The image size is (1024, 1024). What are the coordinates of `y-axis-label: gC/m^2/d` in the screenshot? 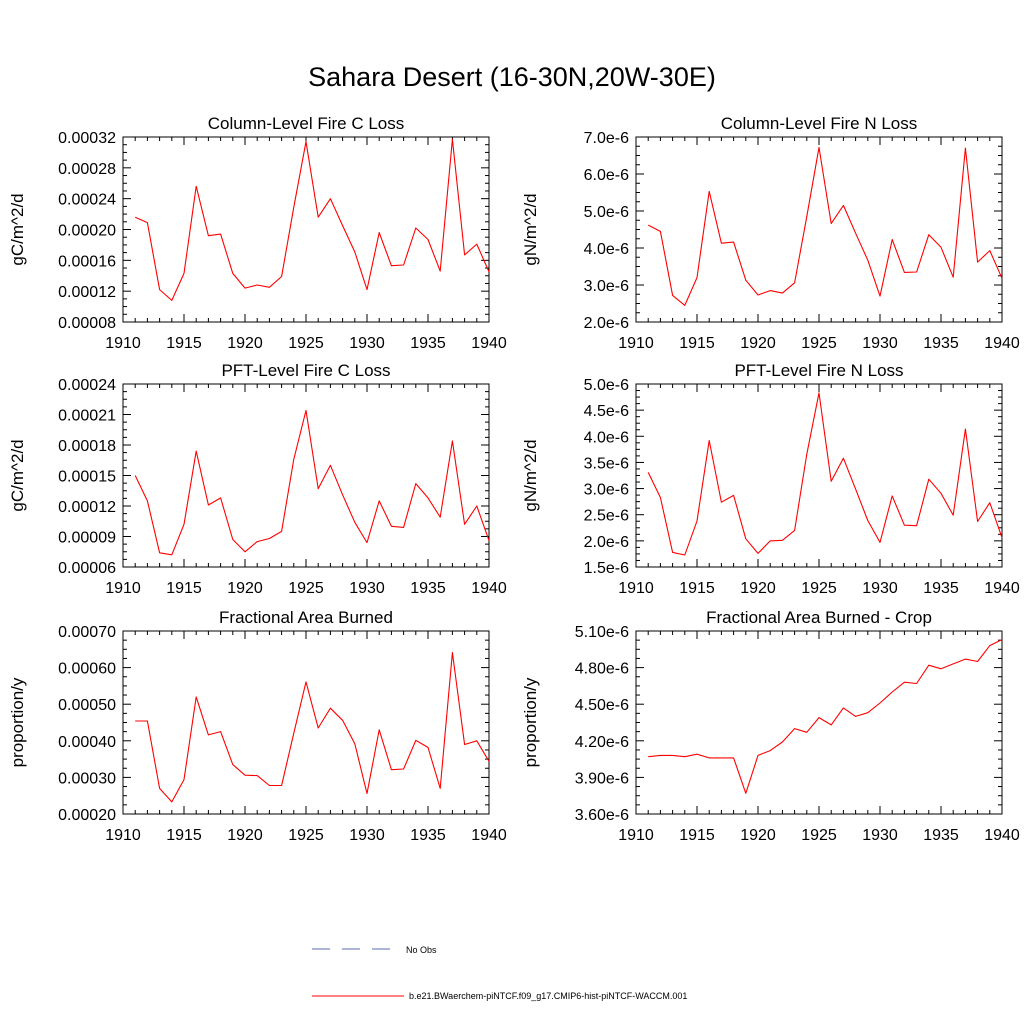 It's located at (17, 475).